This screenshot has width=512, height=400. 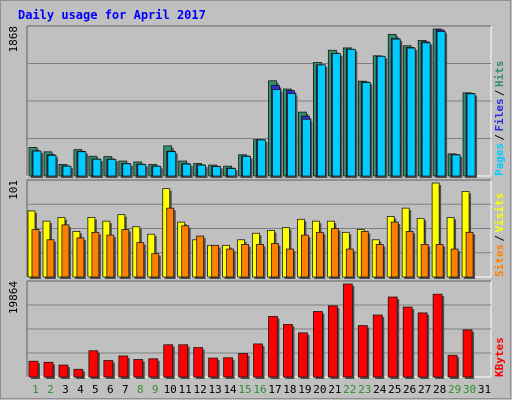 I want to click on x-tick-label-day-26: 26, so click(x=409, y=389).